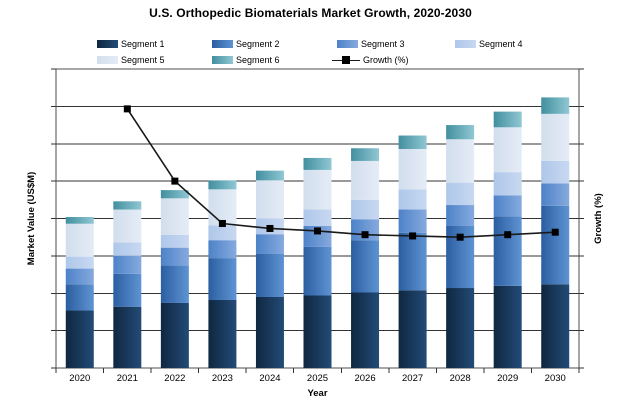 This screenshot has height=402, width=621. I want to click on y-axis-label-right: Growth (%), so click(598, 218).